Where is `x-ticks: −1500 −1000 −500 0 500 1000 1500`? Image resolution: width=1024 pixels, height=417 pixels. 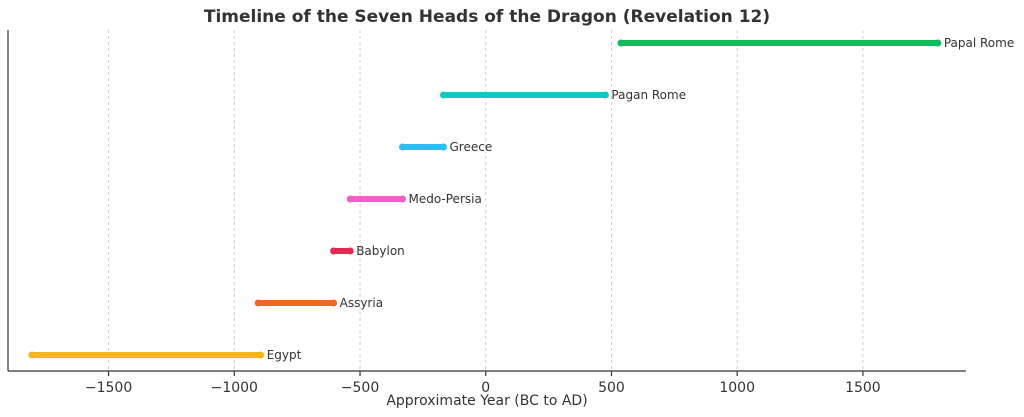 x-ticks: −1500 −1000 −500 0 500 1000 1500 is located at coordinates (483, 383).